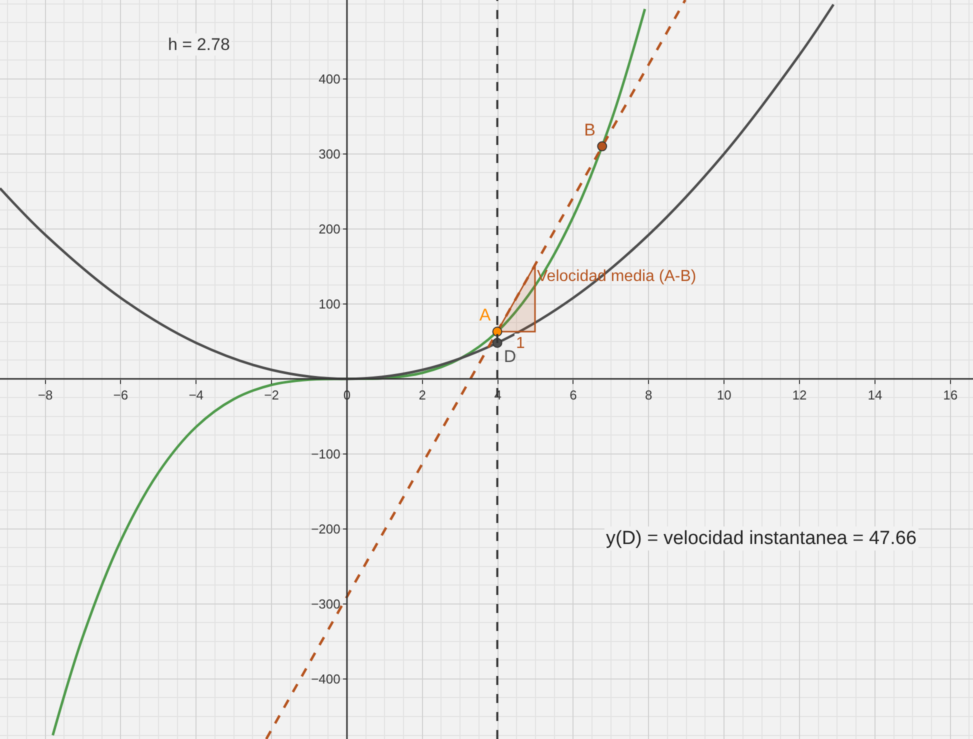  What do you see at coordinates (950, 394) in the screenshot?
I see `x-tick-label: 16` at bounding box center [950, 394].